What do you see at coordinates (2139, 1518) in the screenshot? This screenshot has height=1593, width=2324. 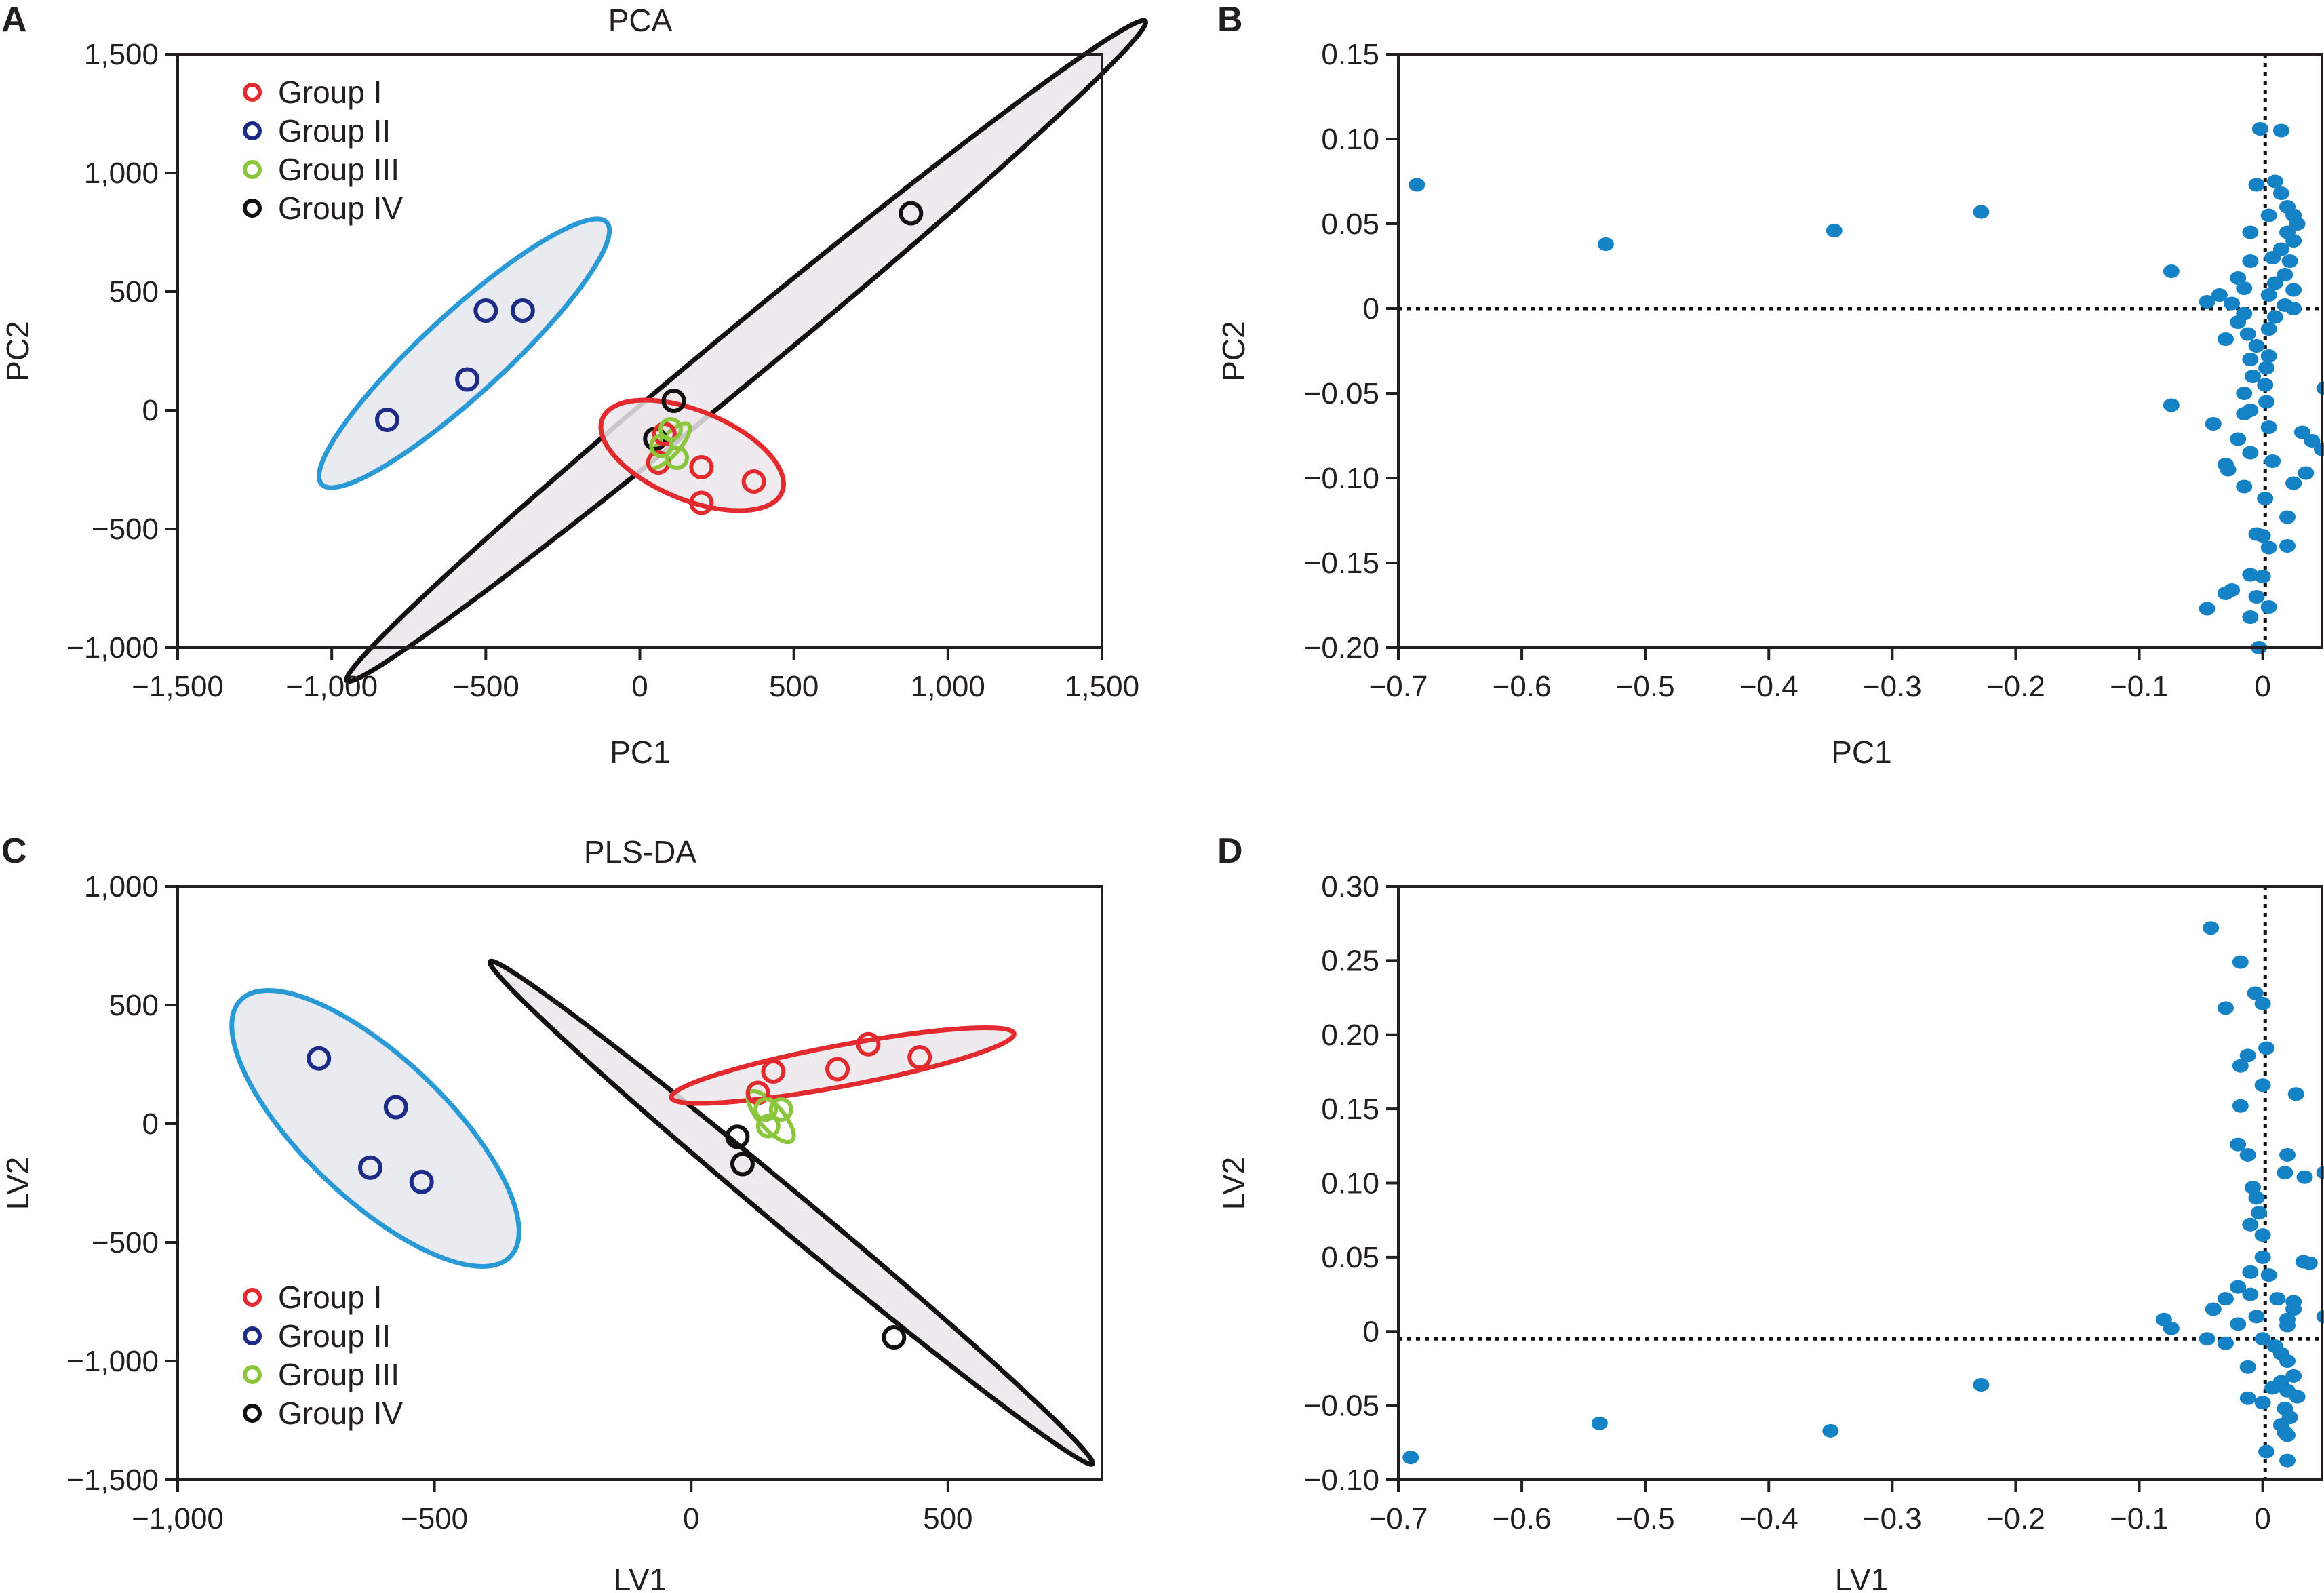 I see `x-tick-label: −0.1` at bounding box center [2139, 1518].